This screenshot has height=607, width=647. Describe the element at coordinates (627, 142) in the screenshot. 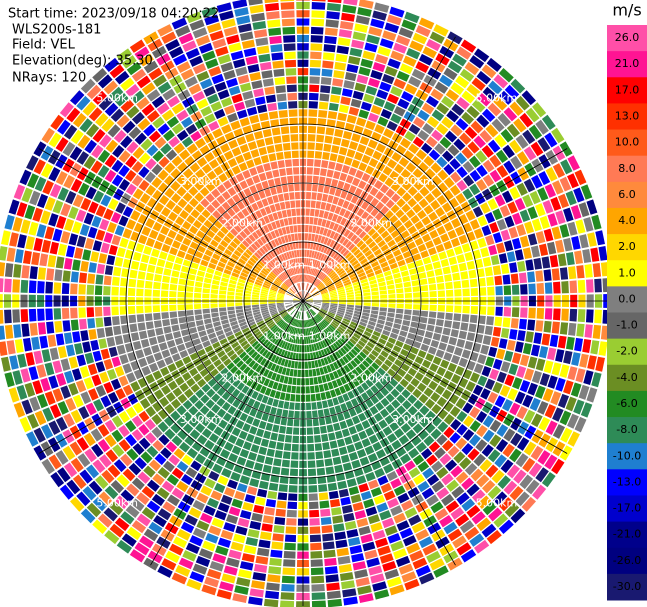

I see `colorbar-tick-label: 10.0` at that location.